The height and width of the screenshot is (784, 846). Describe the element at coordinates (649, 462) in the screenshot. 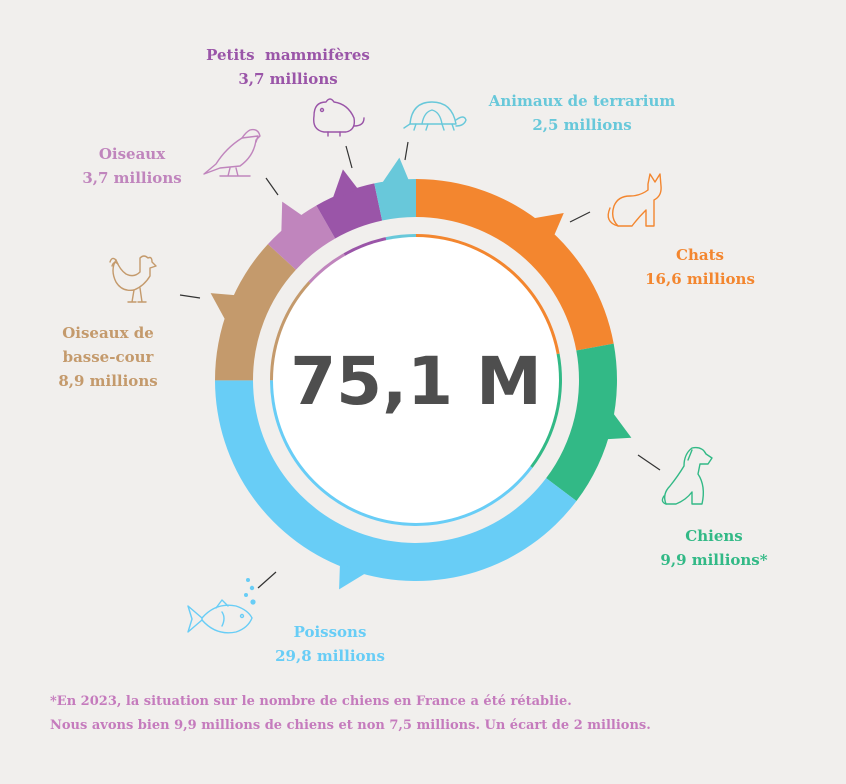

I see `leader-chiens` at that location.